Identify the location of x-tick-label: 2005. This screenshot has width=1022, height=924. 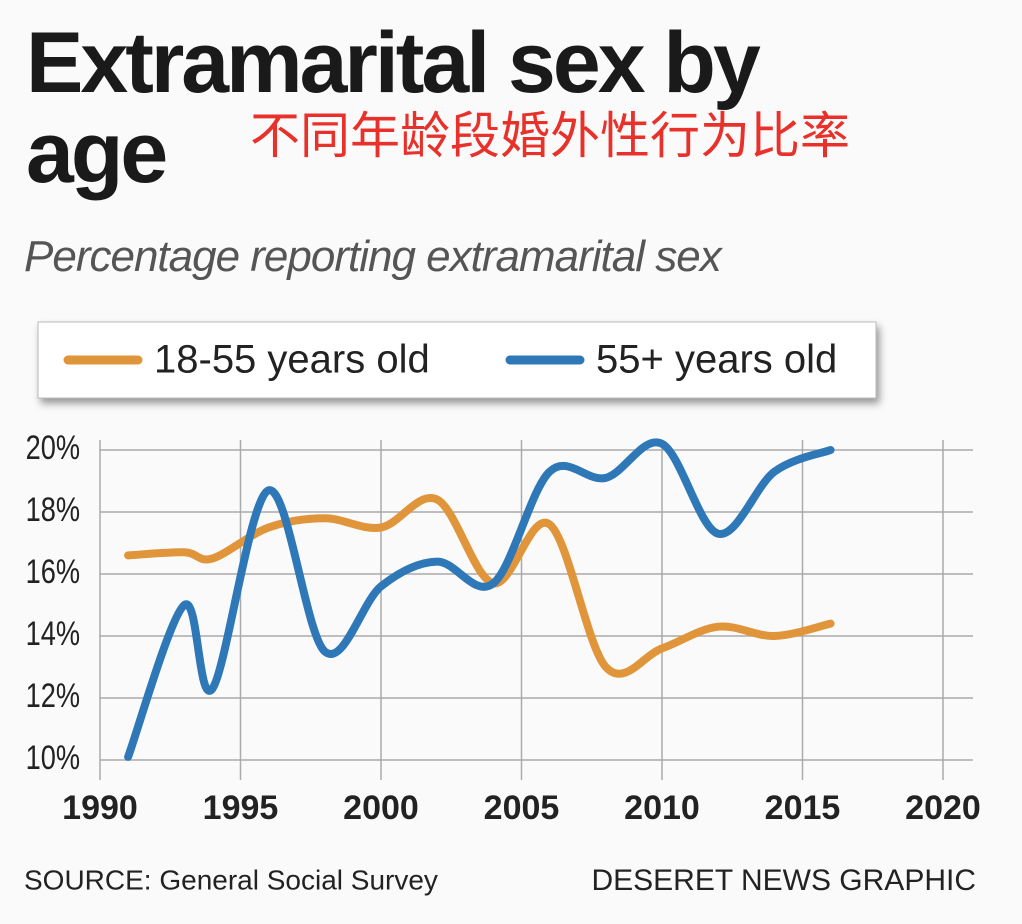
(522, 808).